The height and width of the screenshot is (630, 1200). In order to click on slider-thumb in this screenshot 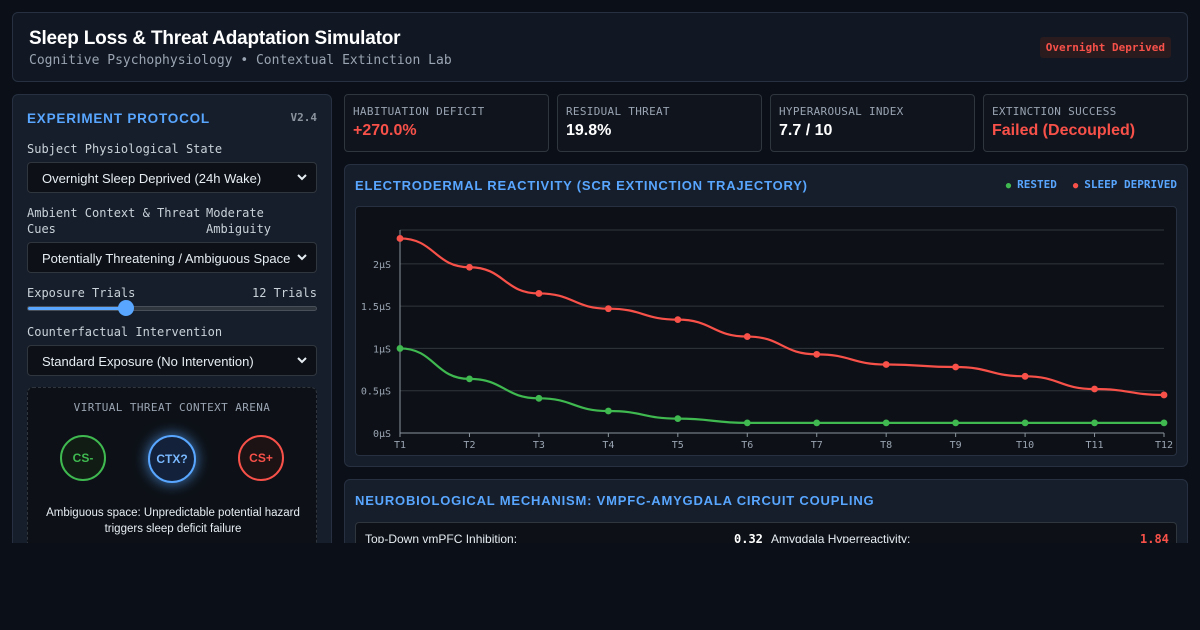, I will do `click(125, 308)`.